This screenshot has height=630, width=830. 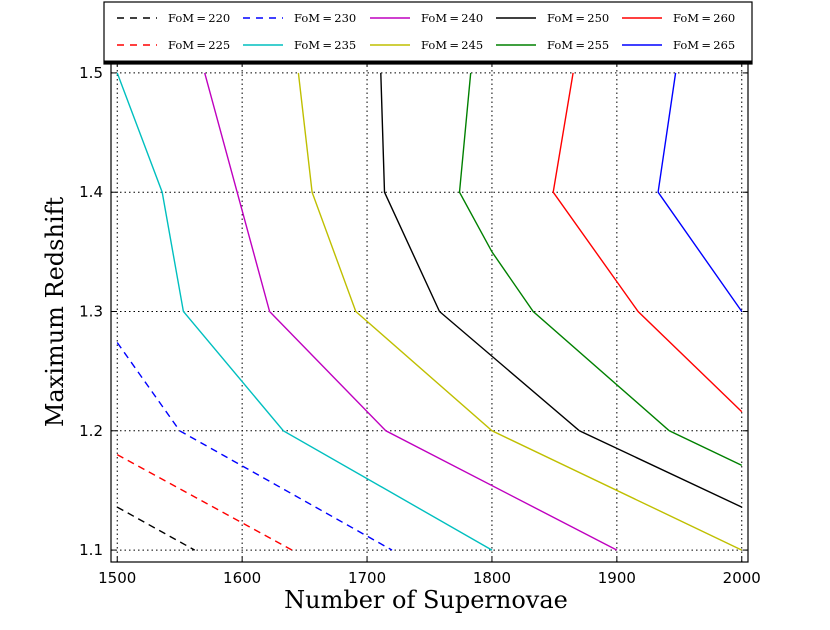 What do you see at coordinates (367, 578) in the screenshot?
I see `x-tick-label: 1700` at bounding box center [367, 578].